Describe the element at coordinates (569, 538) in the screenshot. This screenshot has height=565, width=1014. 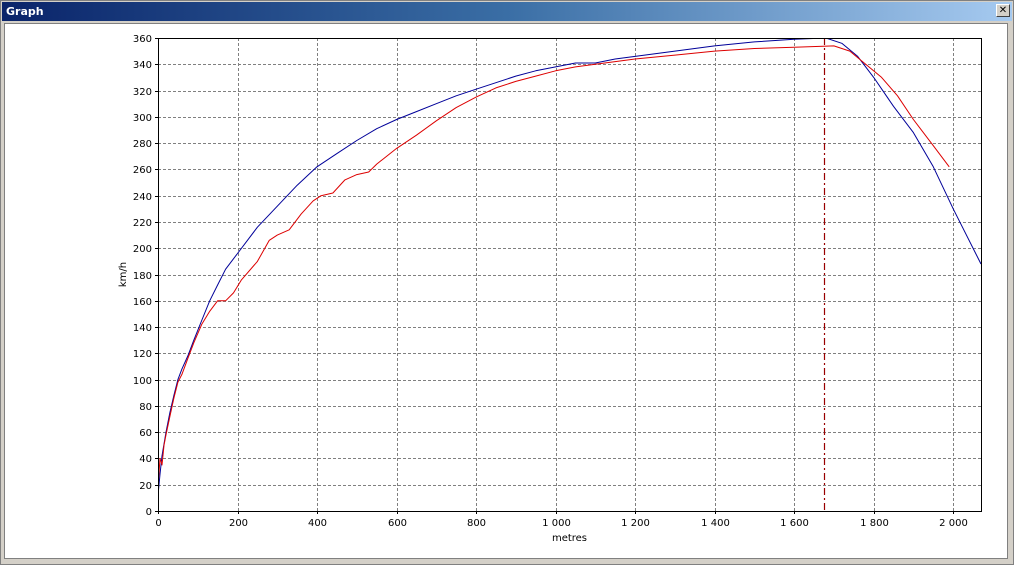
I see `x-axis-title: metres` at that location.